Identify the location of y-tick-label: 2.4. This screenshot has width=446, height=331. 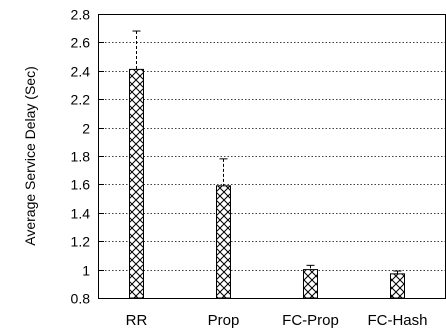
(81, 72).